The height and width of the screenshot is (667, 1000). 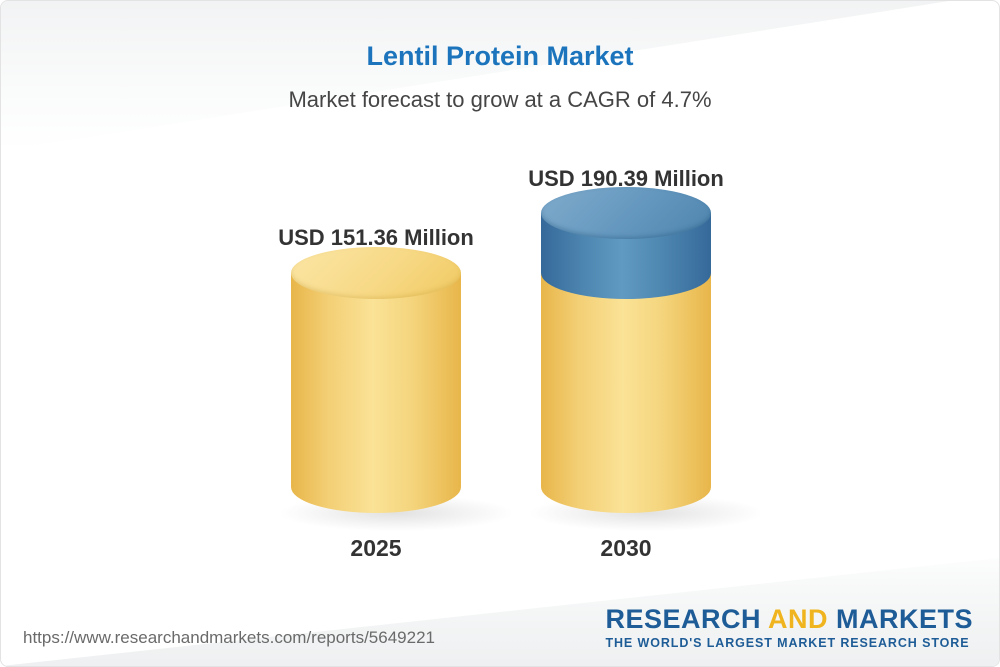 I want to click on axis-label-2025: 2025, so click(x=376, y=548).